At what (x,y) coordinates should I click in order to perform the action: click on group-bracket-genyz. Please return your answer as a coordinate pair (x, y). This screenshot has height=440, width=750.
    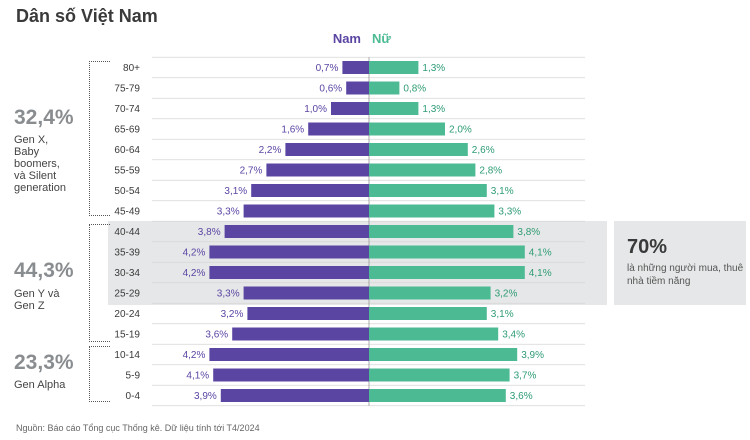
    Looking at the image, I should click on (99, 283).